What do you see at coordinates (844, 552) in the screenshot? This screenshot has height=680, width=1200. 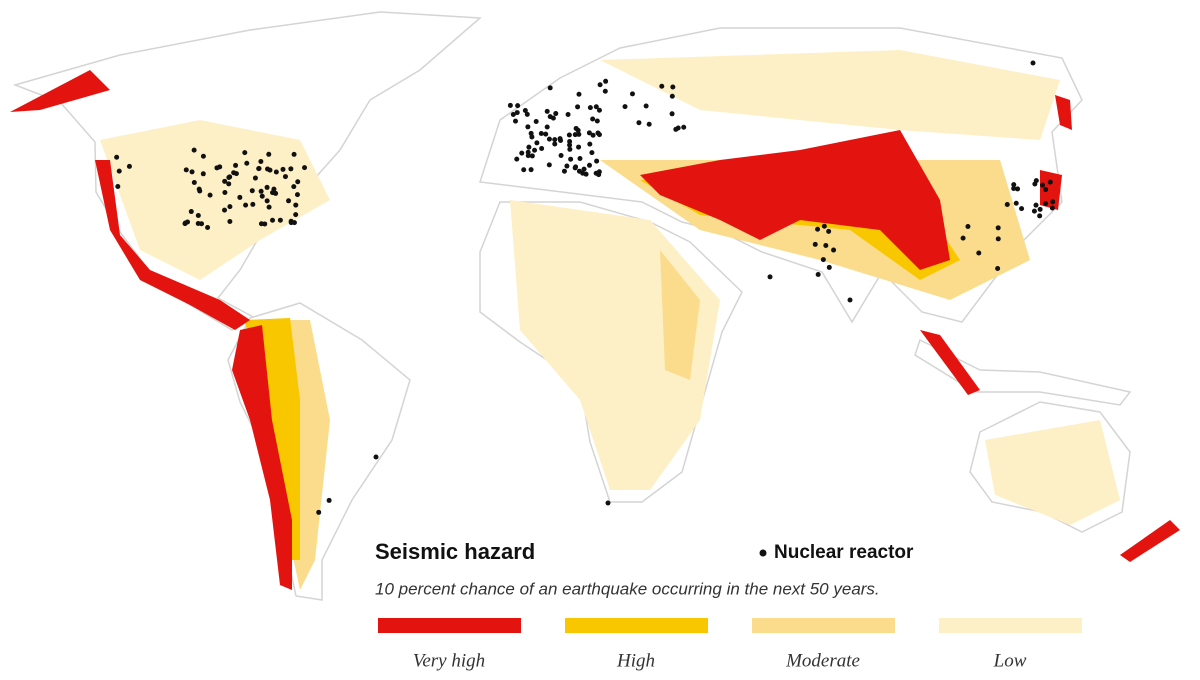 I see `reactor-legend-label: Nuclear reactor` at bounding box center [844, 552].